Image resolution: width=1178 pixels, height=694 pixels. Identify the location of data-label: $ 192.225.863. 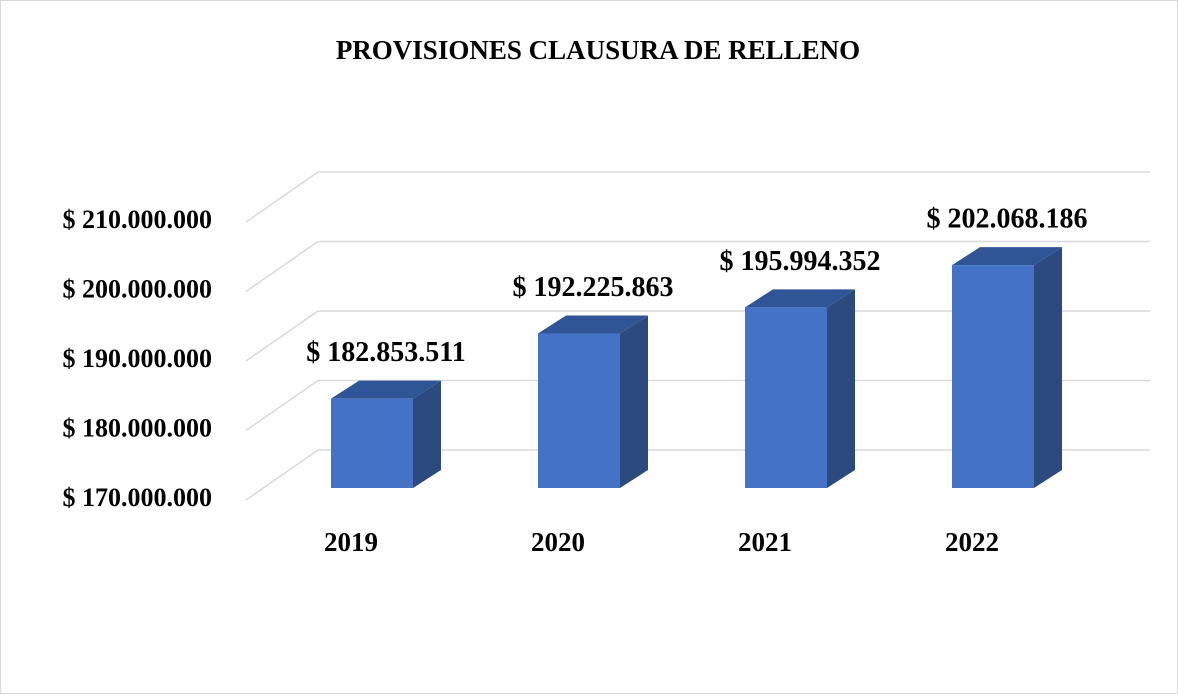
(593, 287).